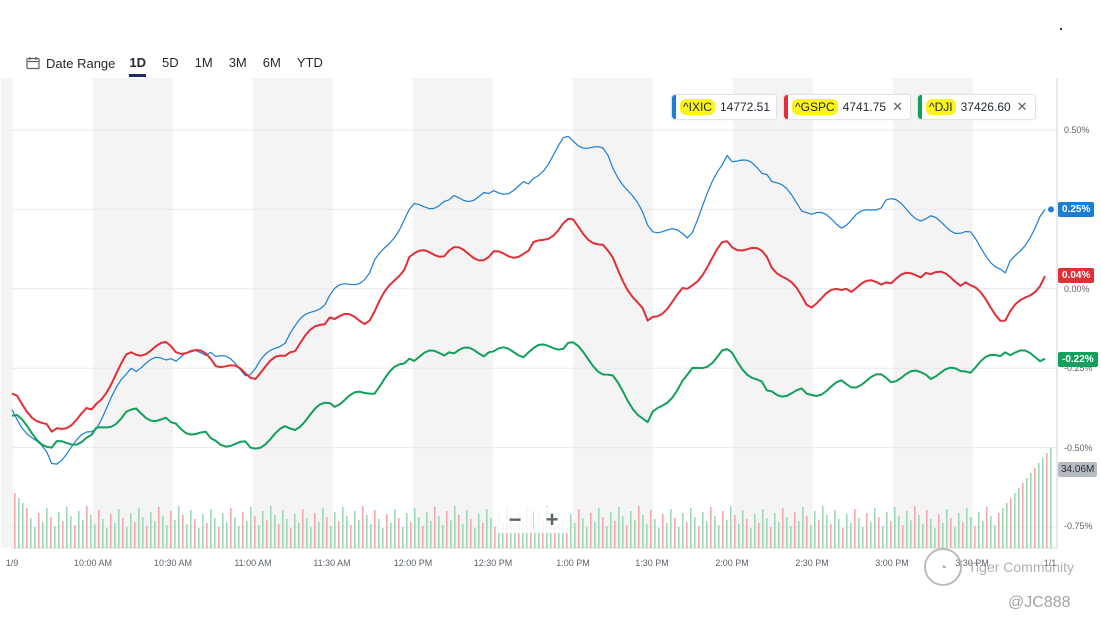  What do you see at coordinates (138, 65) in the screenshot?
I see `range-1d-button: 1D` at bounding box center [138, 65].